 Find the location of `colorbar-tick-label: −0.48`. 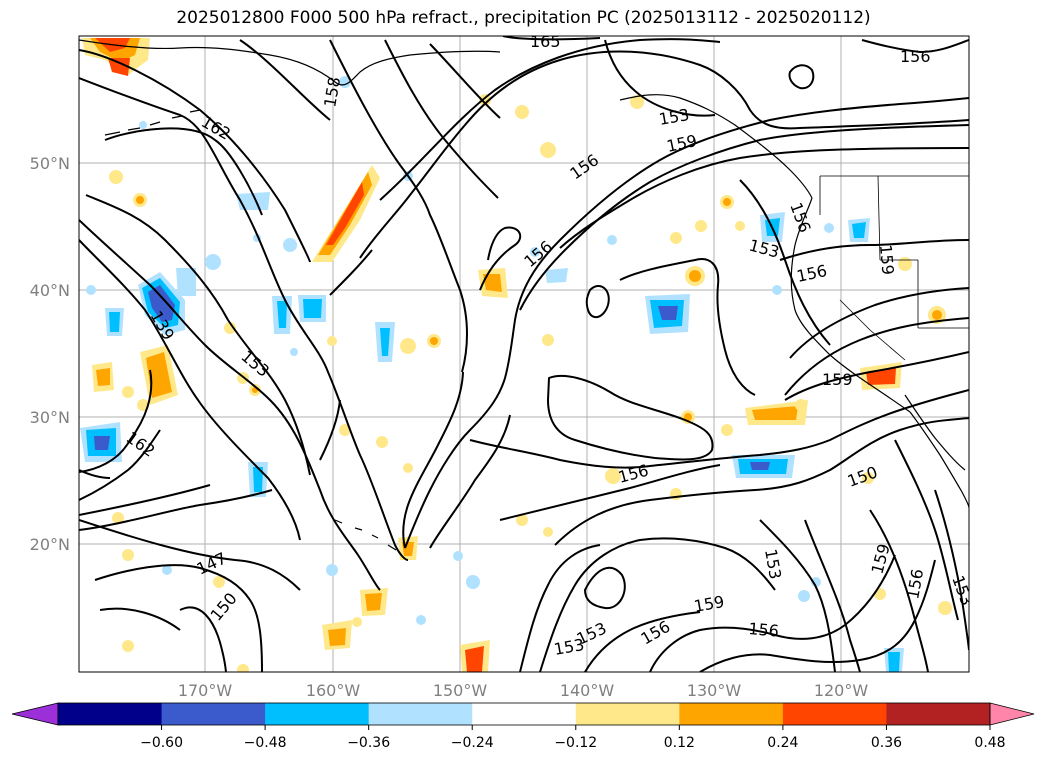

colorbar-tick-label: −0.48 is located at coordinates (265, 743).